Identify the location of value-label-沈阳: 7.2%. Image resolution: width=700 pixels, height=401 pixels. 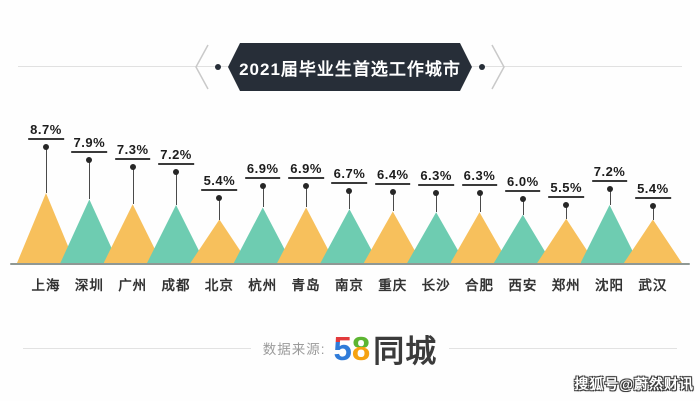
(609, 173).